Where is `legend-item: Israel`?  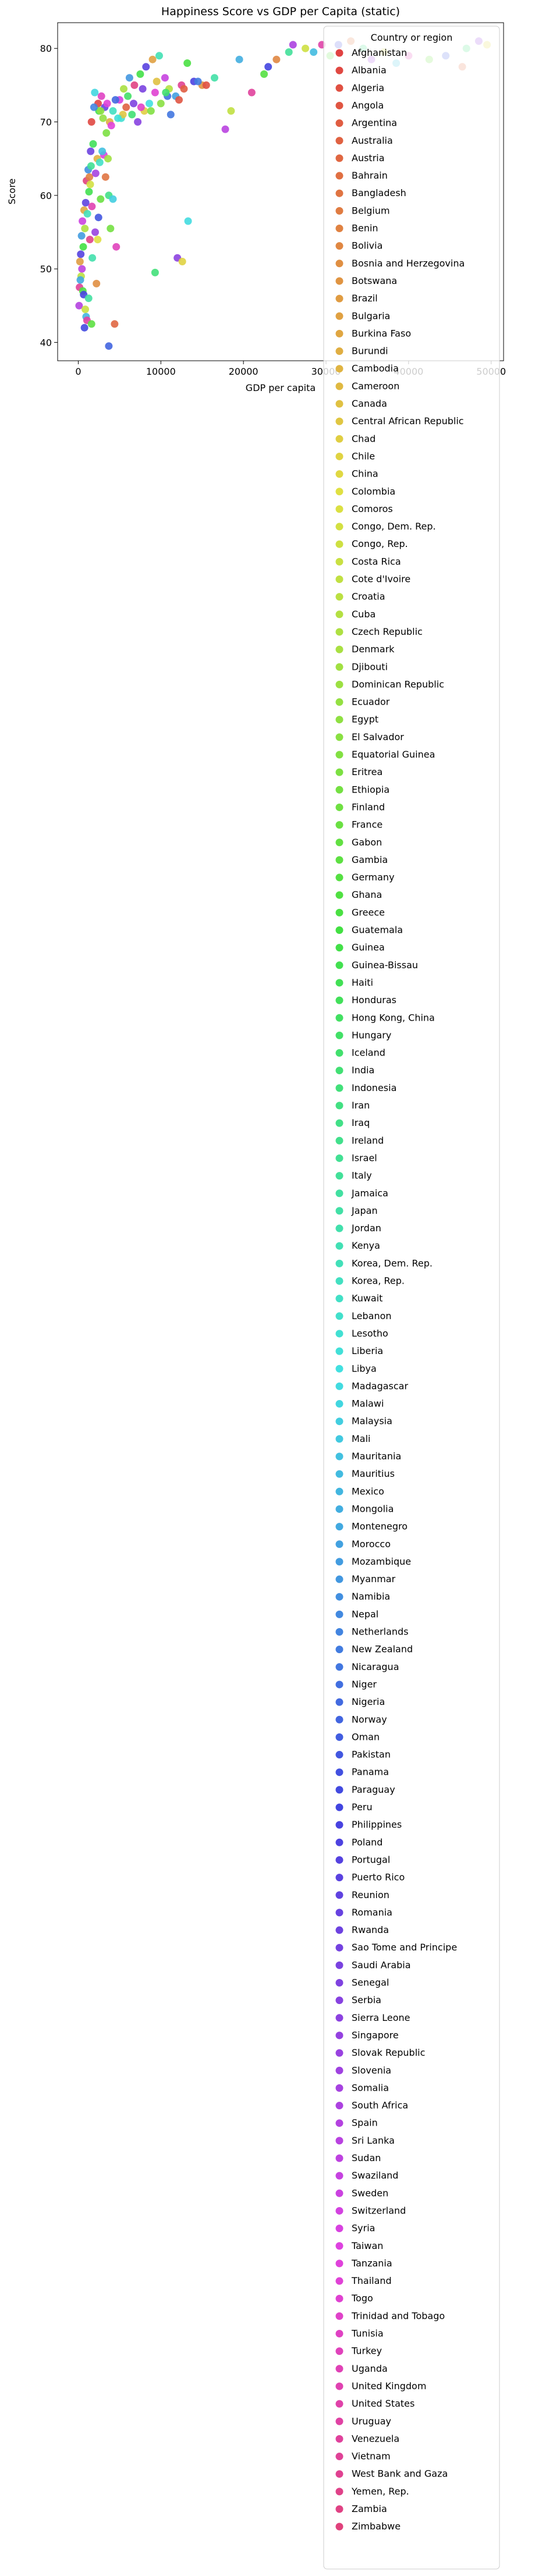 legend-item: Israel is located at coordinates (356, 1157).